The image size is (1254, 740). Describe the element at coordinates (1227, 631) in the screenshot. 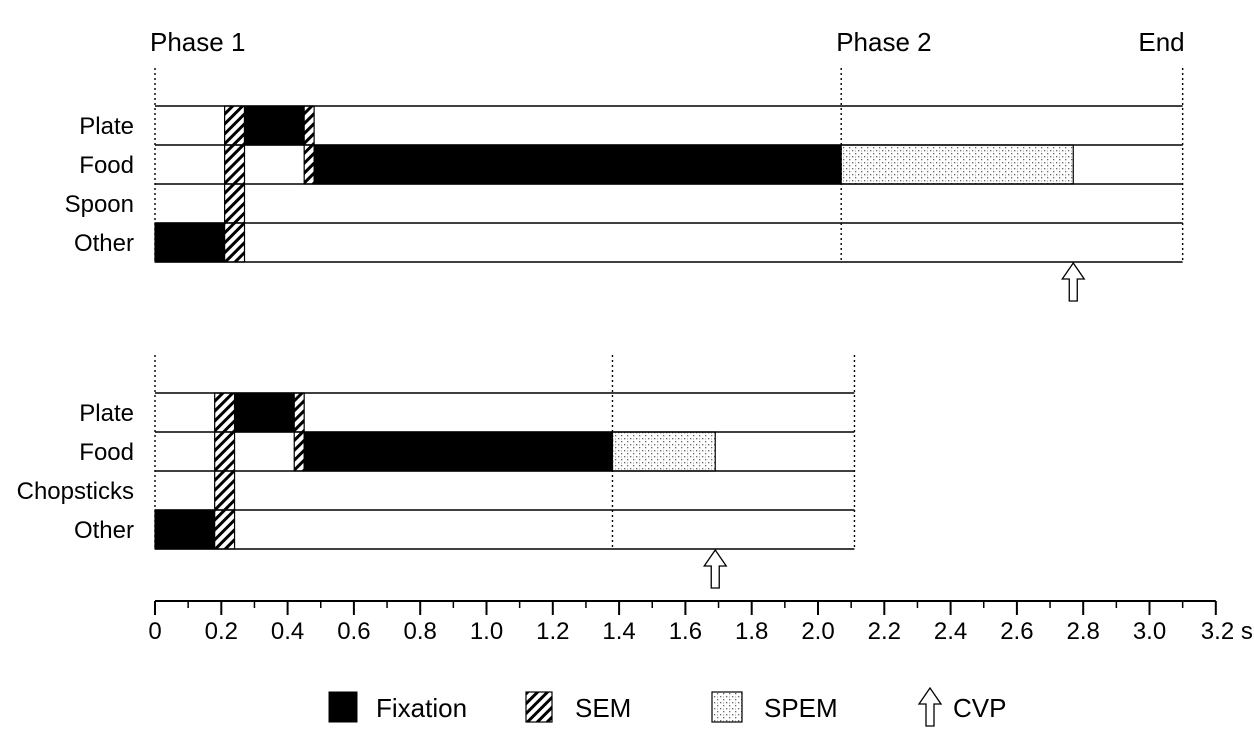

I see `x-tick-label: 3.2 s` at that location.